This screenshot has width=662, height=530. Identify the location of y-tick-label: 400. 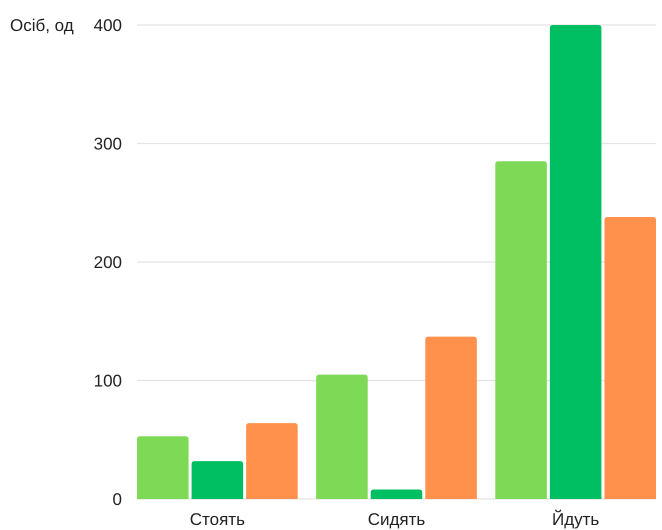
(108, 25).